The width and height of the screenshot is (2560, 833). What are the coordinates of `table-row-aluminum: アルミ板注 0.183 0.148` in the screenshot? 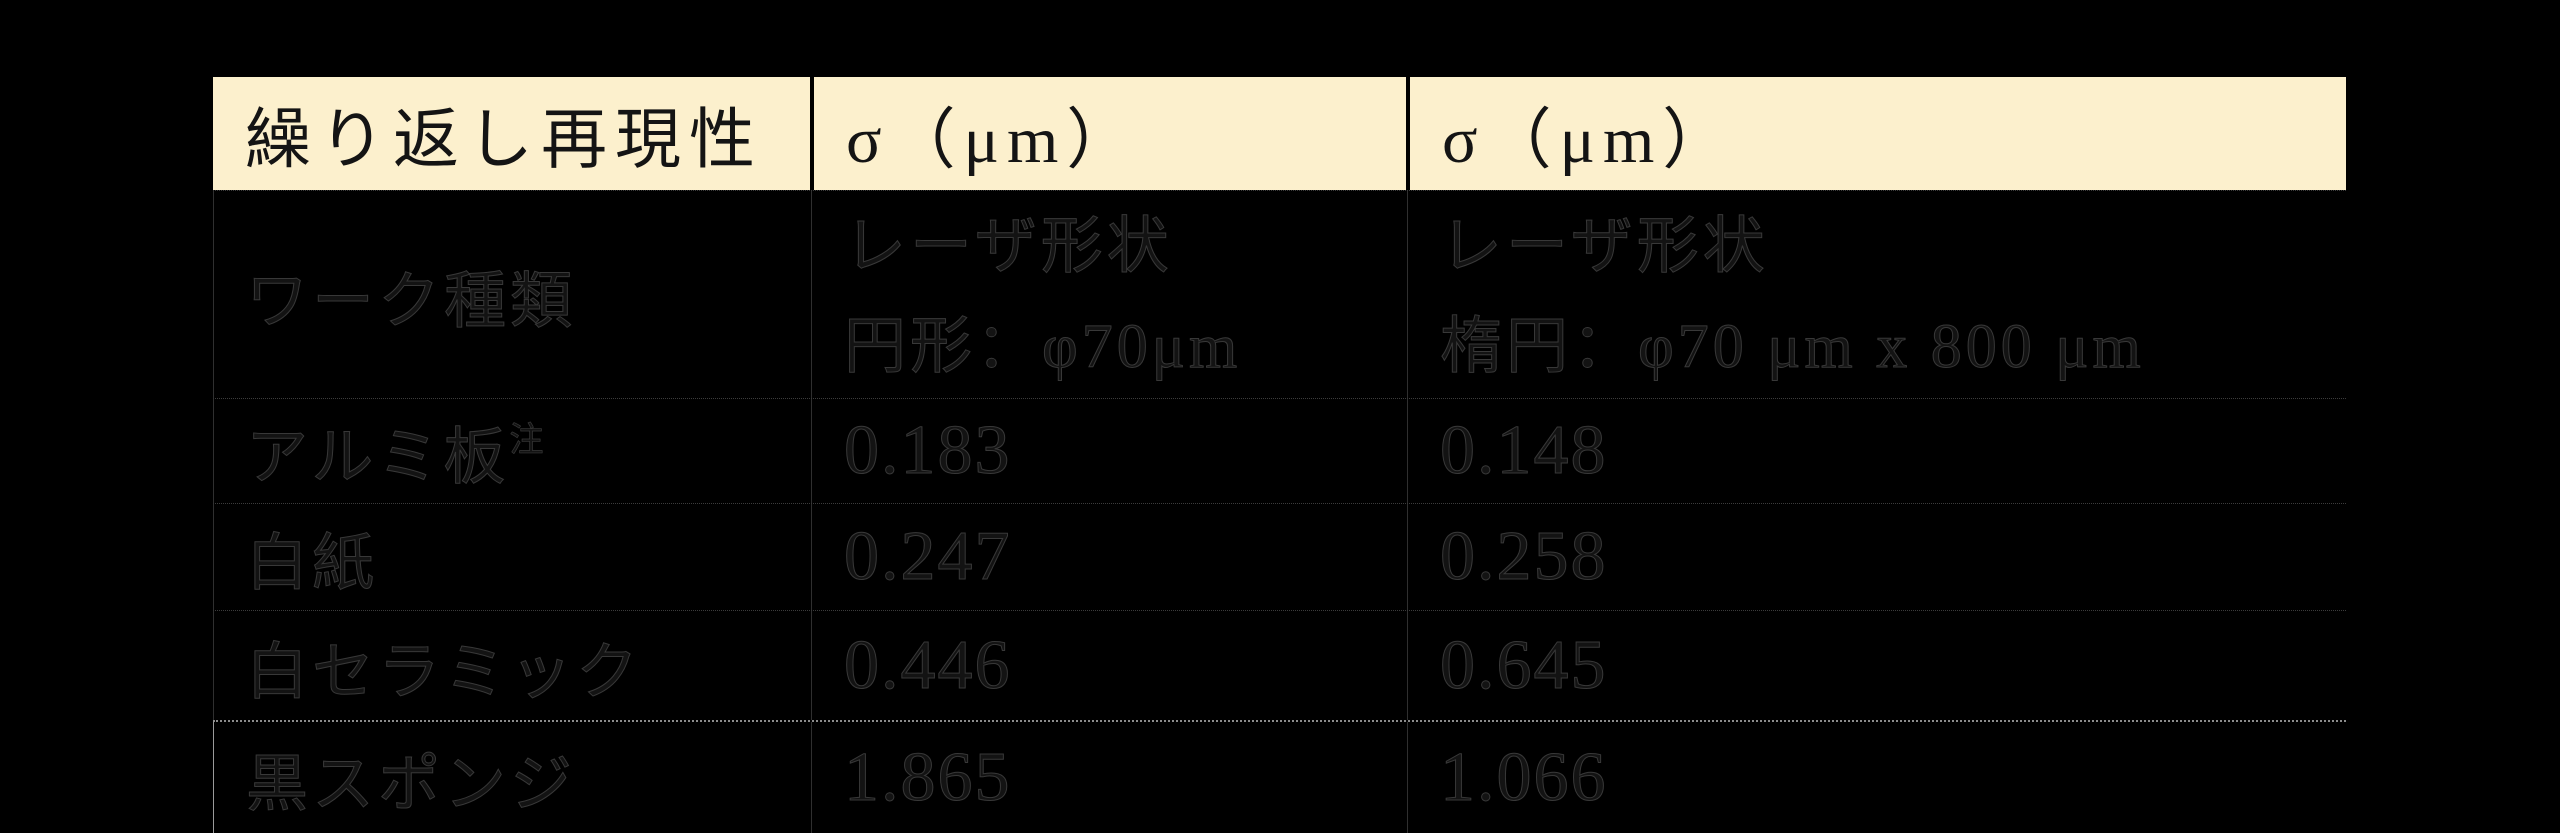 It's located at (1279, 450).